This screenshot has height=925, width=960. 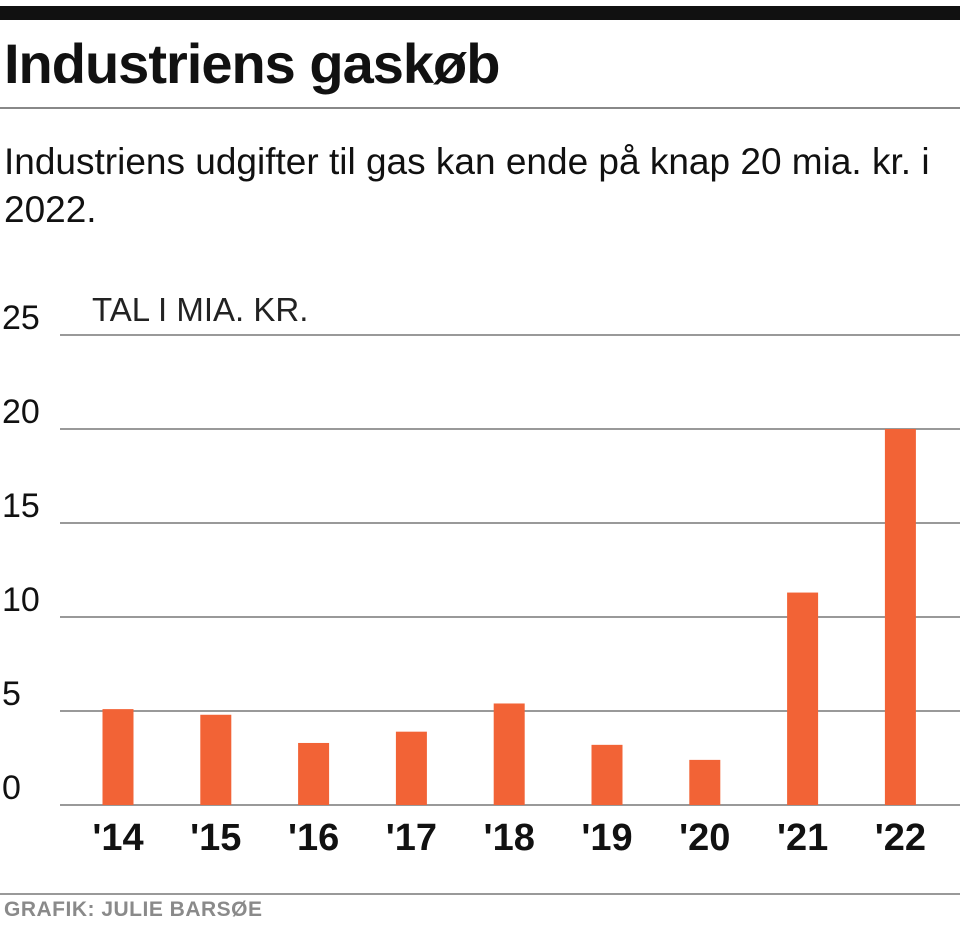 What do you see at coordinates (480, 894) in the screenshot?
I see `footer-divider` at bounding box center [480, 894].